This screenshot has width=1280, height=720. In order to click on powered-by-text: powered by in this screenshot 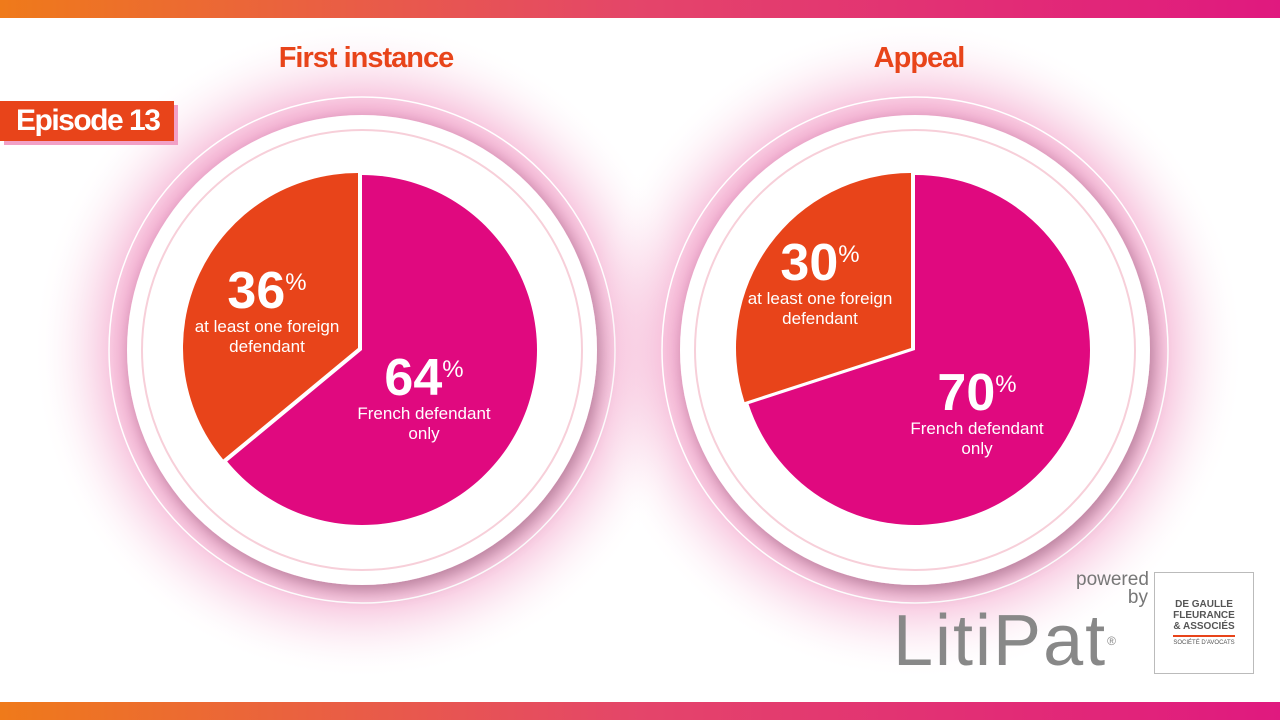, I will do `click(1112, 588)`.